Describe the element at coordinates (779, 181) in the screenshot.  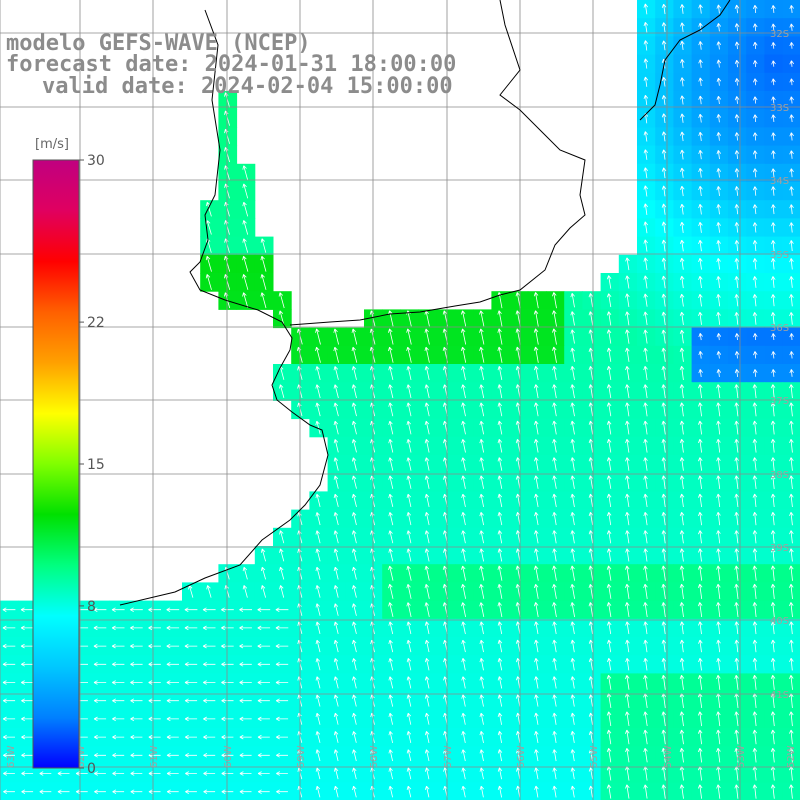
I see `latitude-label: 34S` at that location.